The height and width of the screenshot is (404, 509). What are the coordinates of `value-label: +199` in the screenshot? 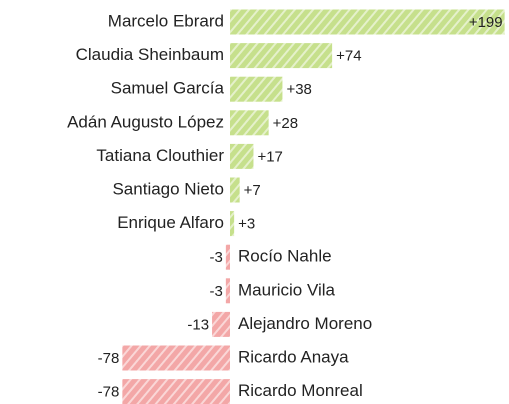 It's located at (486, 22).